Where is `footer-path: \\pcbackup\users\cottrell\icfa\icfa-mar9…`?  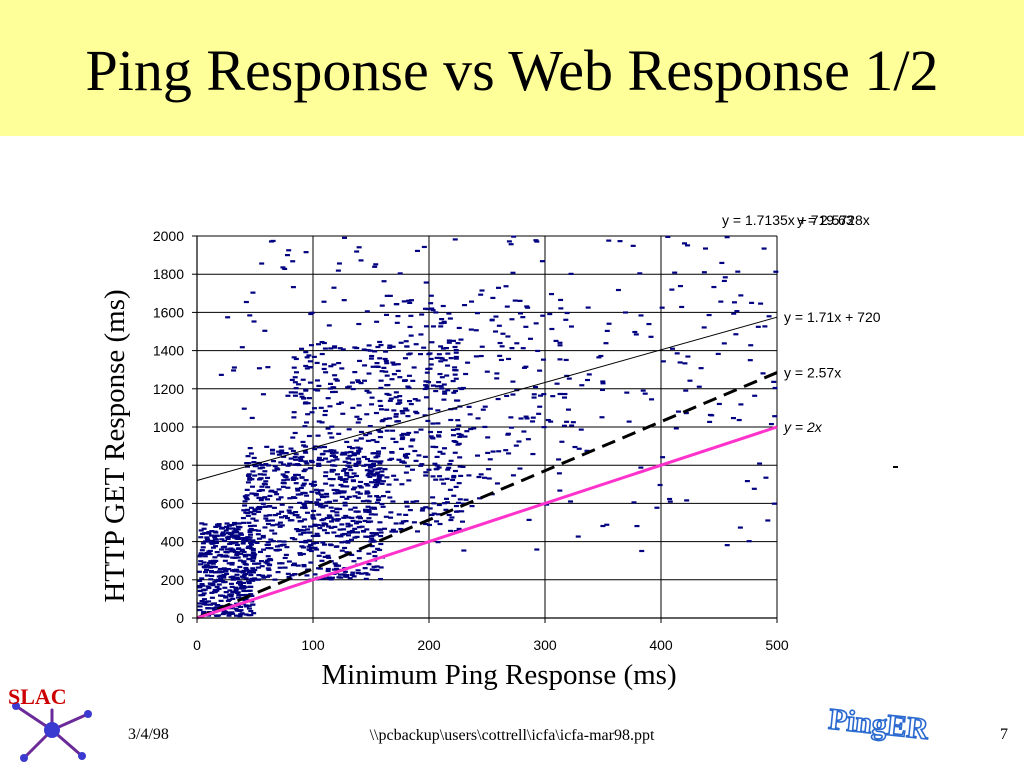 footer-path: \\pcbackup\users\cottrell\icfa\icfa-mar9… is located at coordinates (512, 735).